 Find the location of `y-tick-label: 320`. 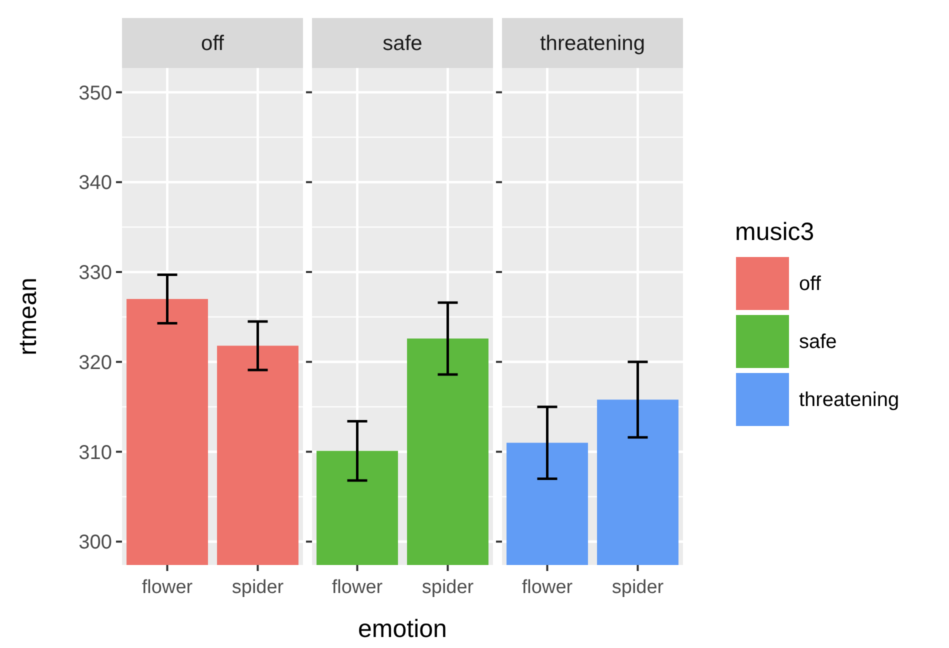

y-tick-label: 320 is located at coordinates (95, 363).